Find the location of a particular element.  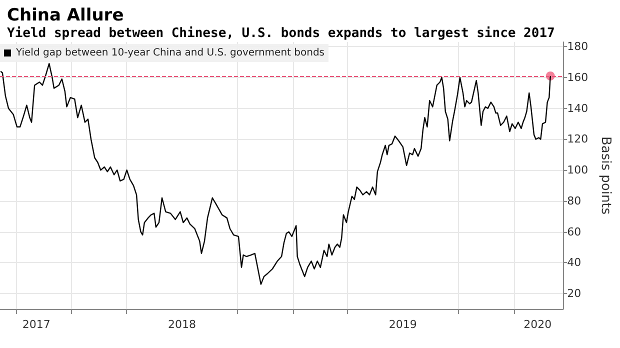

x-tick-label: 2017 is located at coordinates (36, 324).